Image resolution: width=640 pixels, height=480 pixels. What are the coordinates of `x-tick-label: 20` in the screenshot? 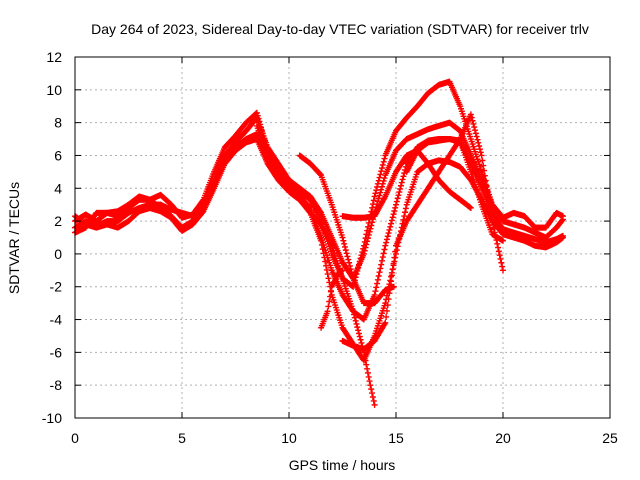 It's located at (503, 438).